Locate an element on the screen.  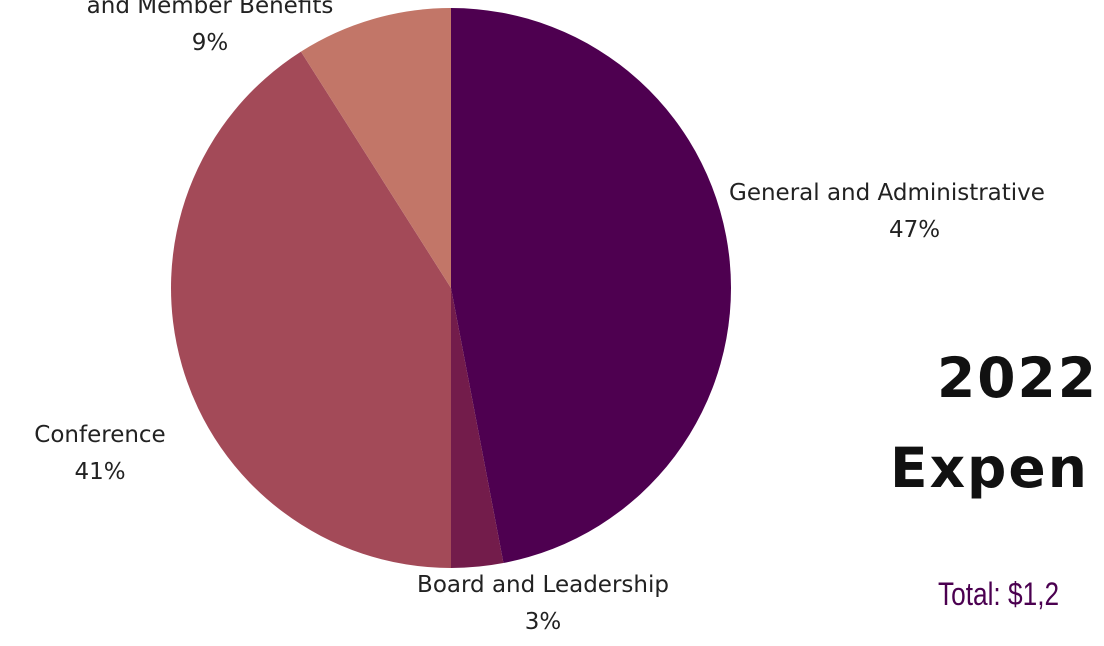
slice-name: General and Administrative is located at coordinates (887, 193).